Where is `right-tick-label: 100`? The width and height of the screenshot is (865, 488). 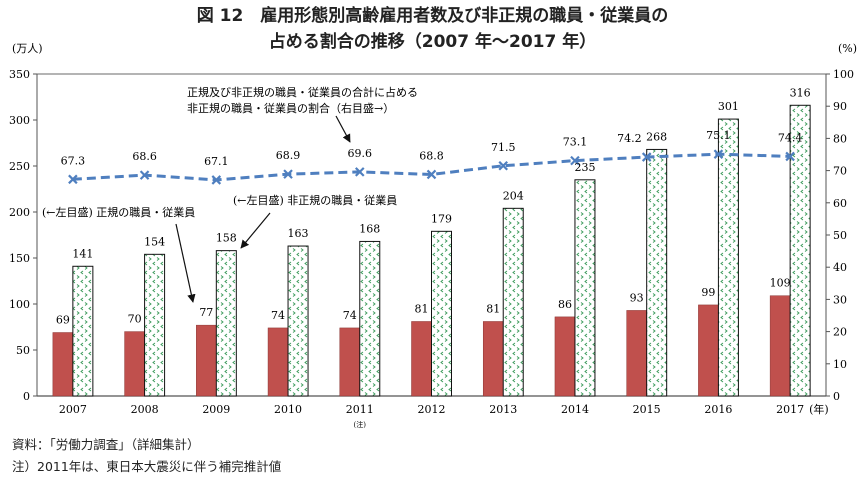 right-tick-label: 100 is located at coordinates (843, 74).